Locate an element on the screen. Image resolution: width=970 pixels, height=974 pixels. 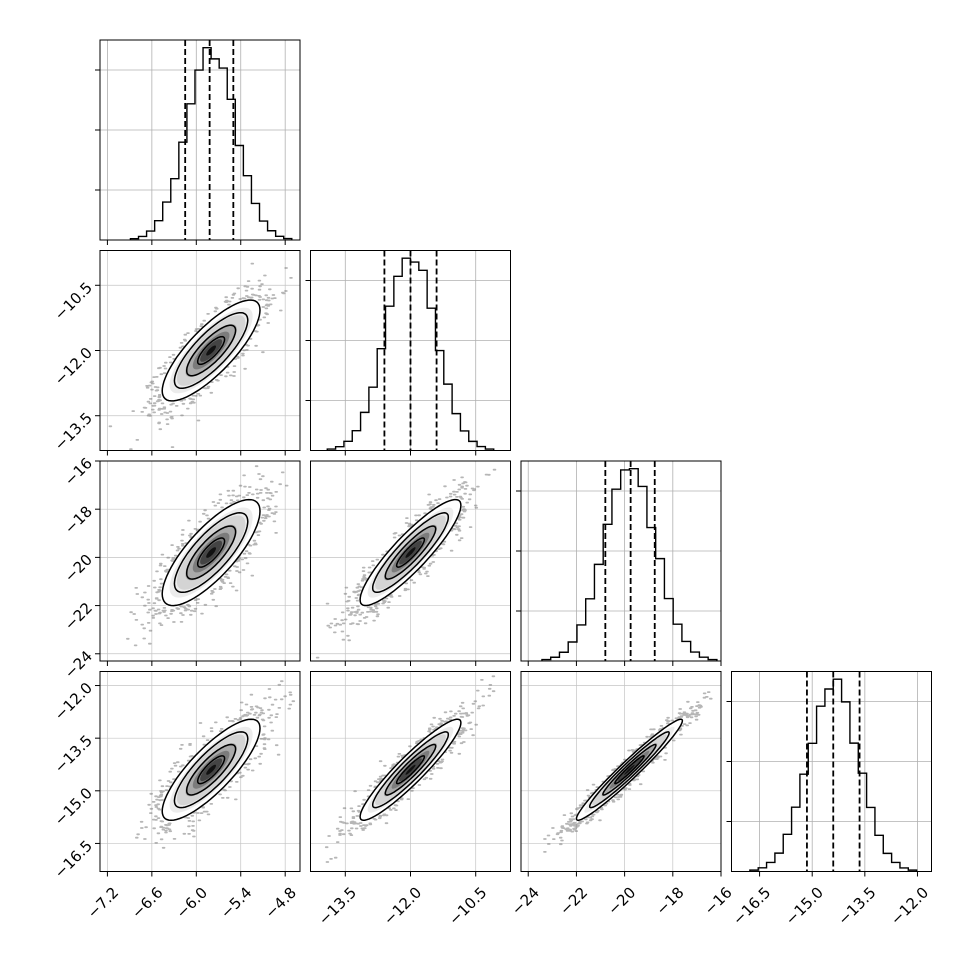
panel-3-2: −24 −22 −20 −18 −16 is located at coordinates (622, 795).